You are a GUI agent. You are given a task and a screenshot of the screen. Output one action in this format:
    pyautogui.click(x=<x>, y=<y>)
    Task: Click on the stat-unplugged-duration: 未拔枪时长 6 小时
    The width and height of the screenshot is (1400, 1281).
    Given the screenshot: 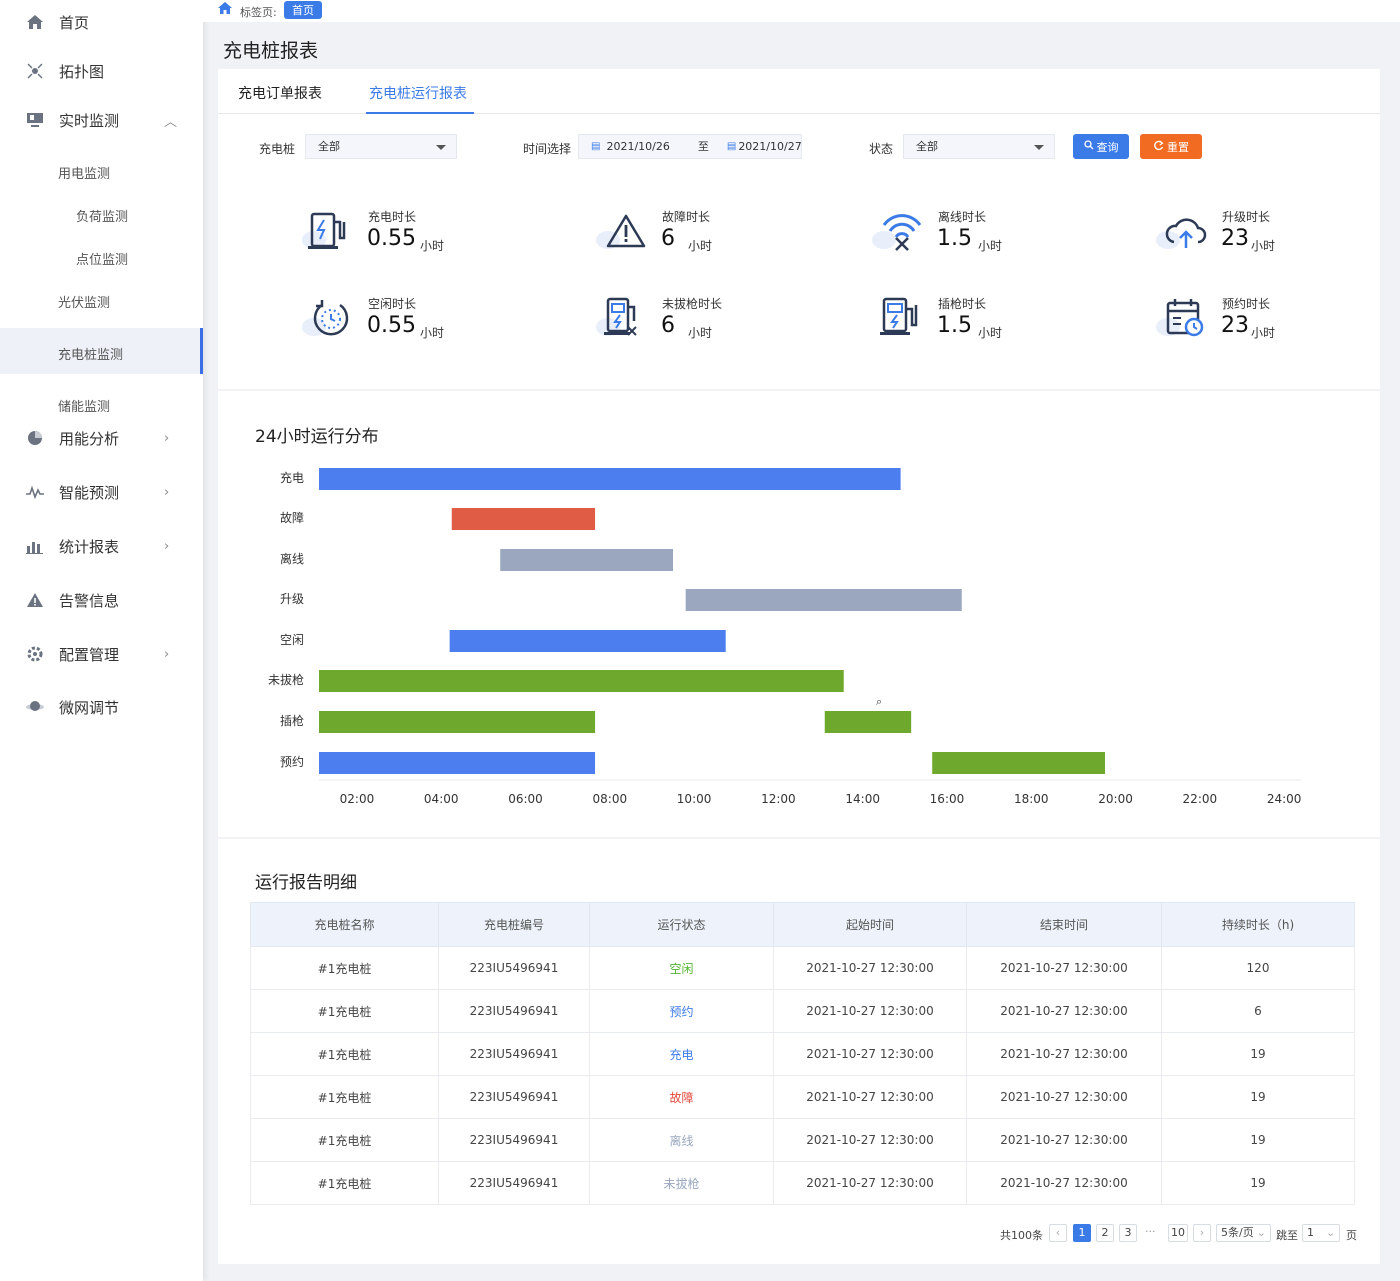 What is the action you would take?
    pyautogui.click(x=694, y=325)
    